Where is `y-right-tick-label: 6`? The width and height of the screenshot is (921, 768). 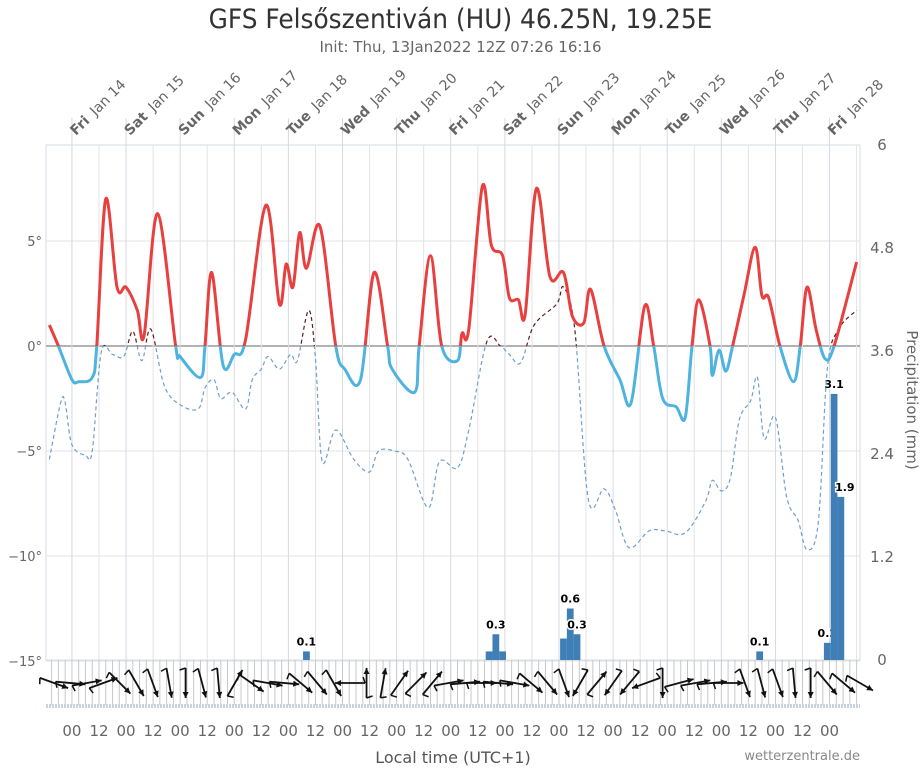 y-right-tick-label: 6 is located at coordinates (882, 145).